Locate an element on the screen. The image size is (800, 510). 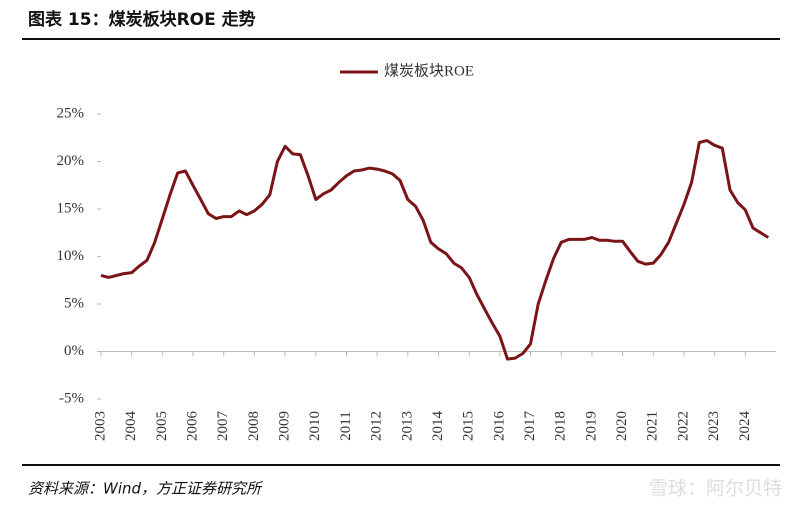
x-tick-label: 2014 is located at coordinates (438, 426).